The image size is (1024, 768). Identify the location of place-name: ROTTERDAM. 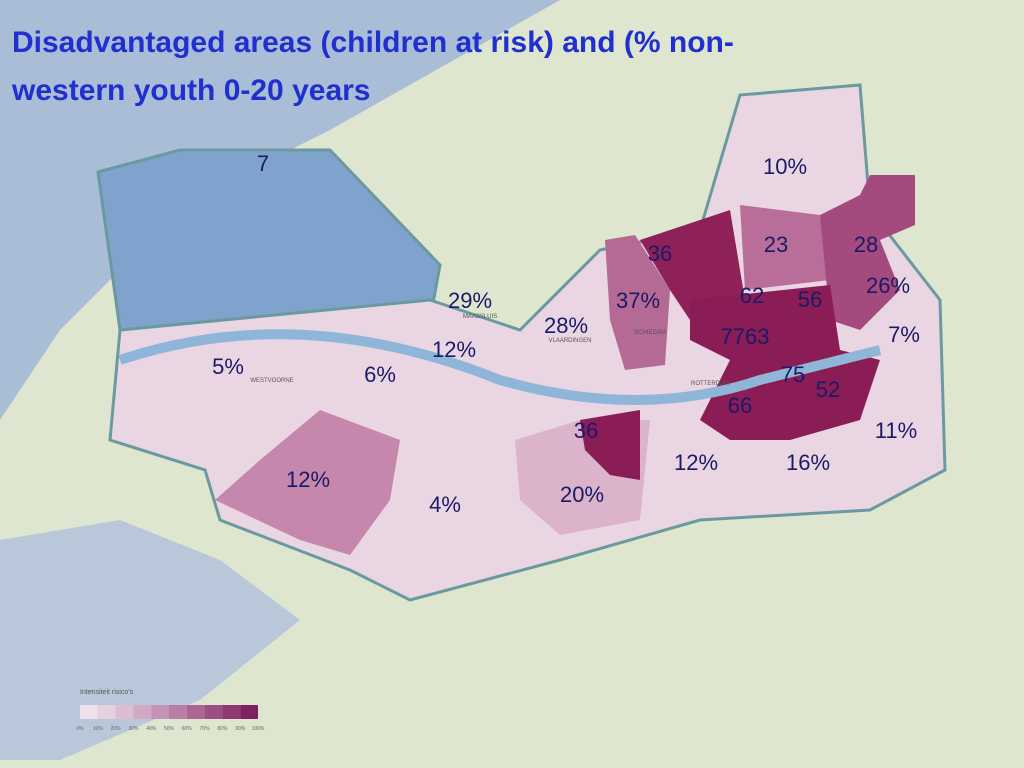
(710, 384).